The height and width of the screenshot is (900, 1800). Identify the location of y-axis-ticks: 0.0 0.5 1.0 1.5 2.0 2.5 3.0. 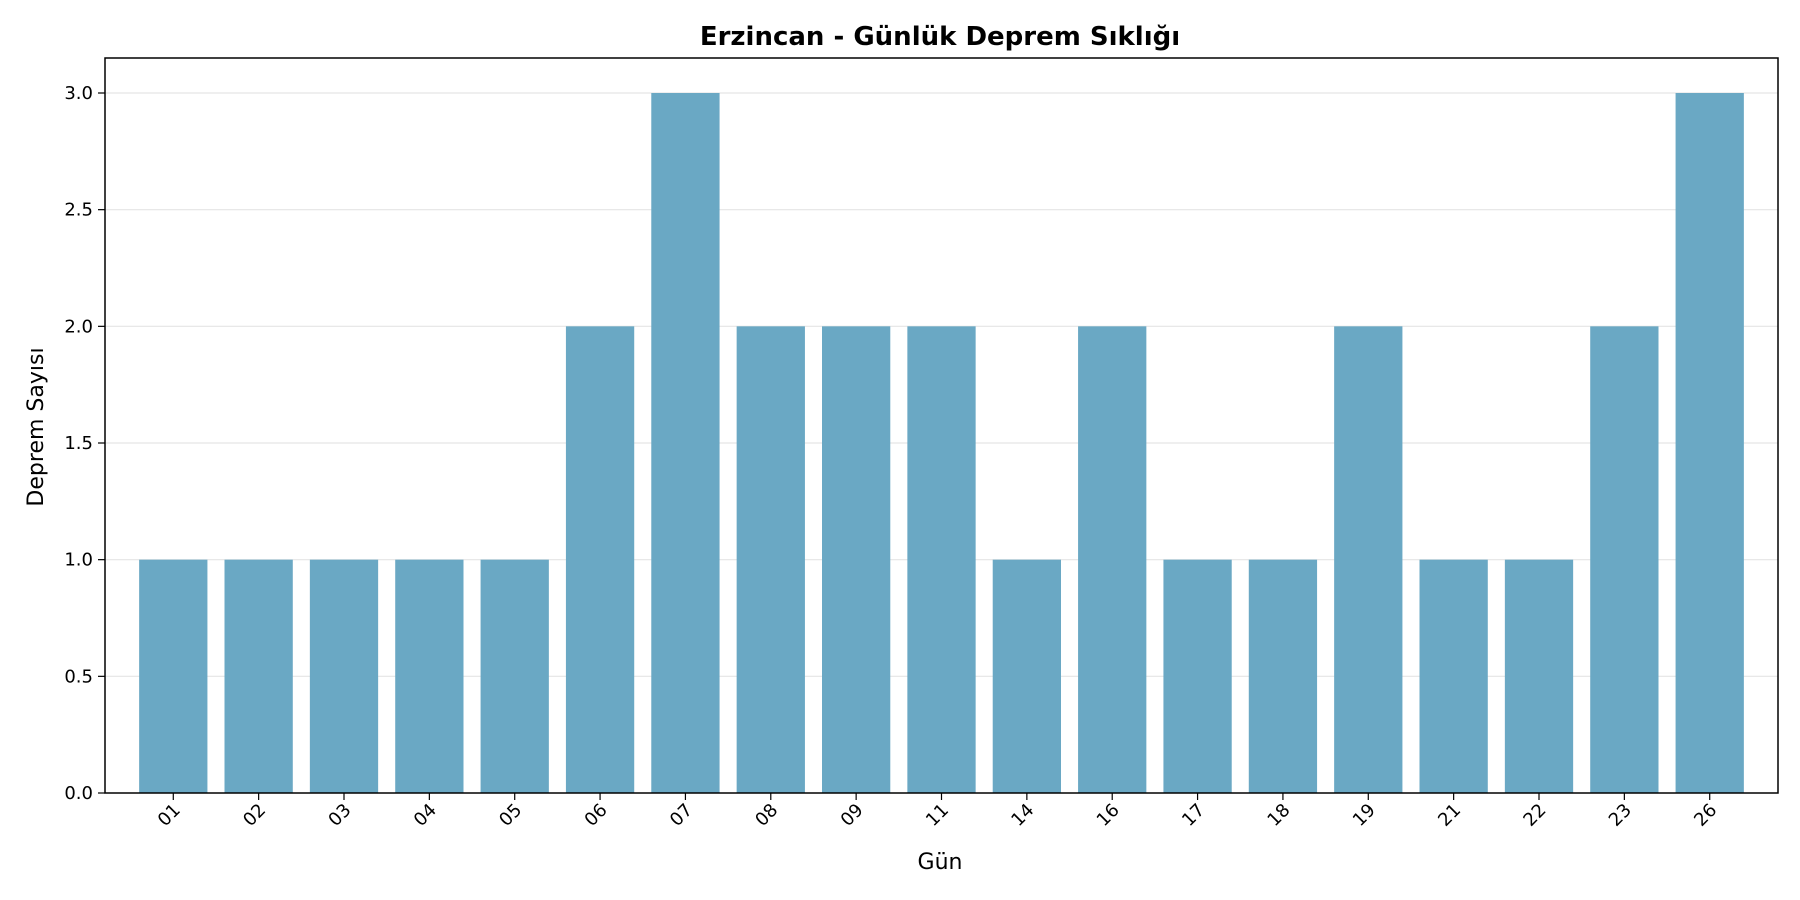
(84, 443).